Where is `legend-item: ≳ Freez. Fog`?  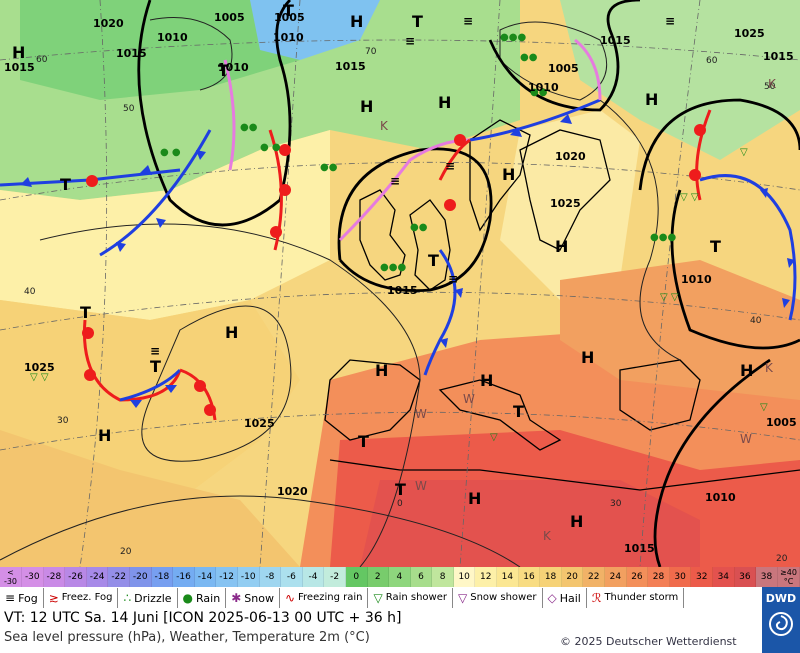 legend-item: ≳ Freez. Fog is located at coordinates (81, 598).